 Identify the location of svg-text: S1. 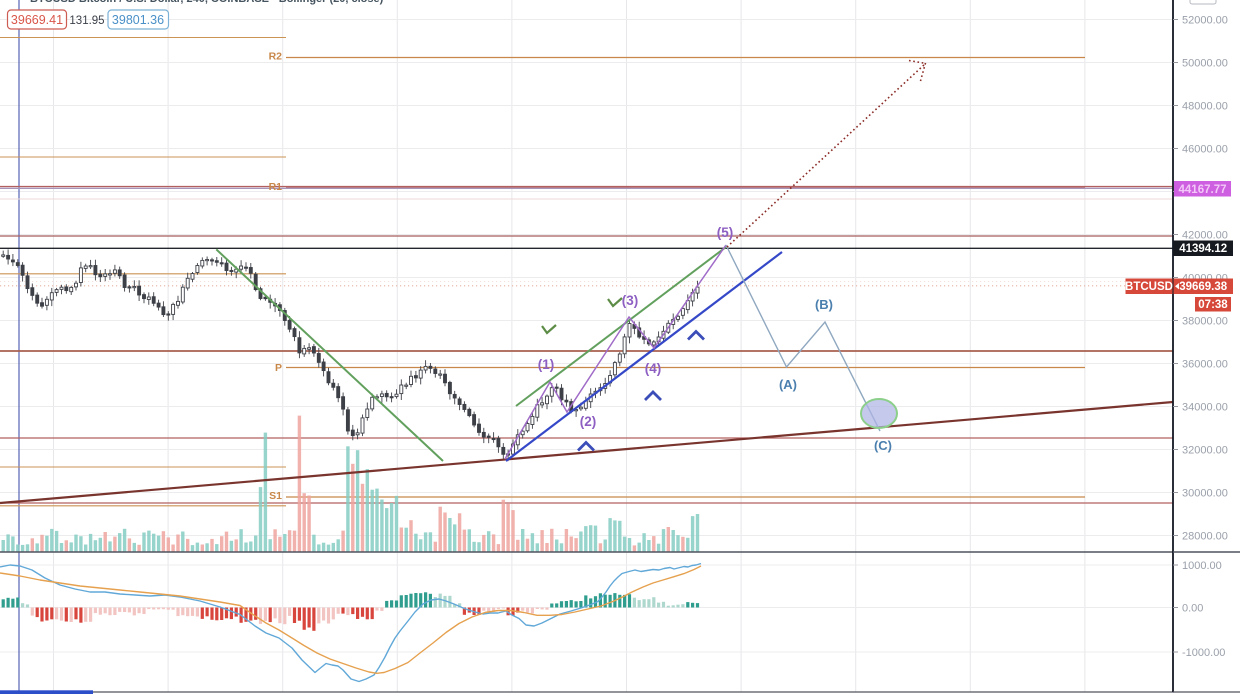
(275, 496).